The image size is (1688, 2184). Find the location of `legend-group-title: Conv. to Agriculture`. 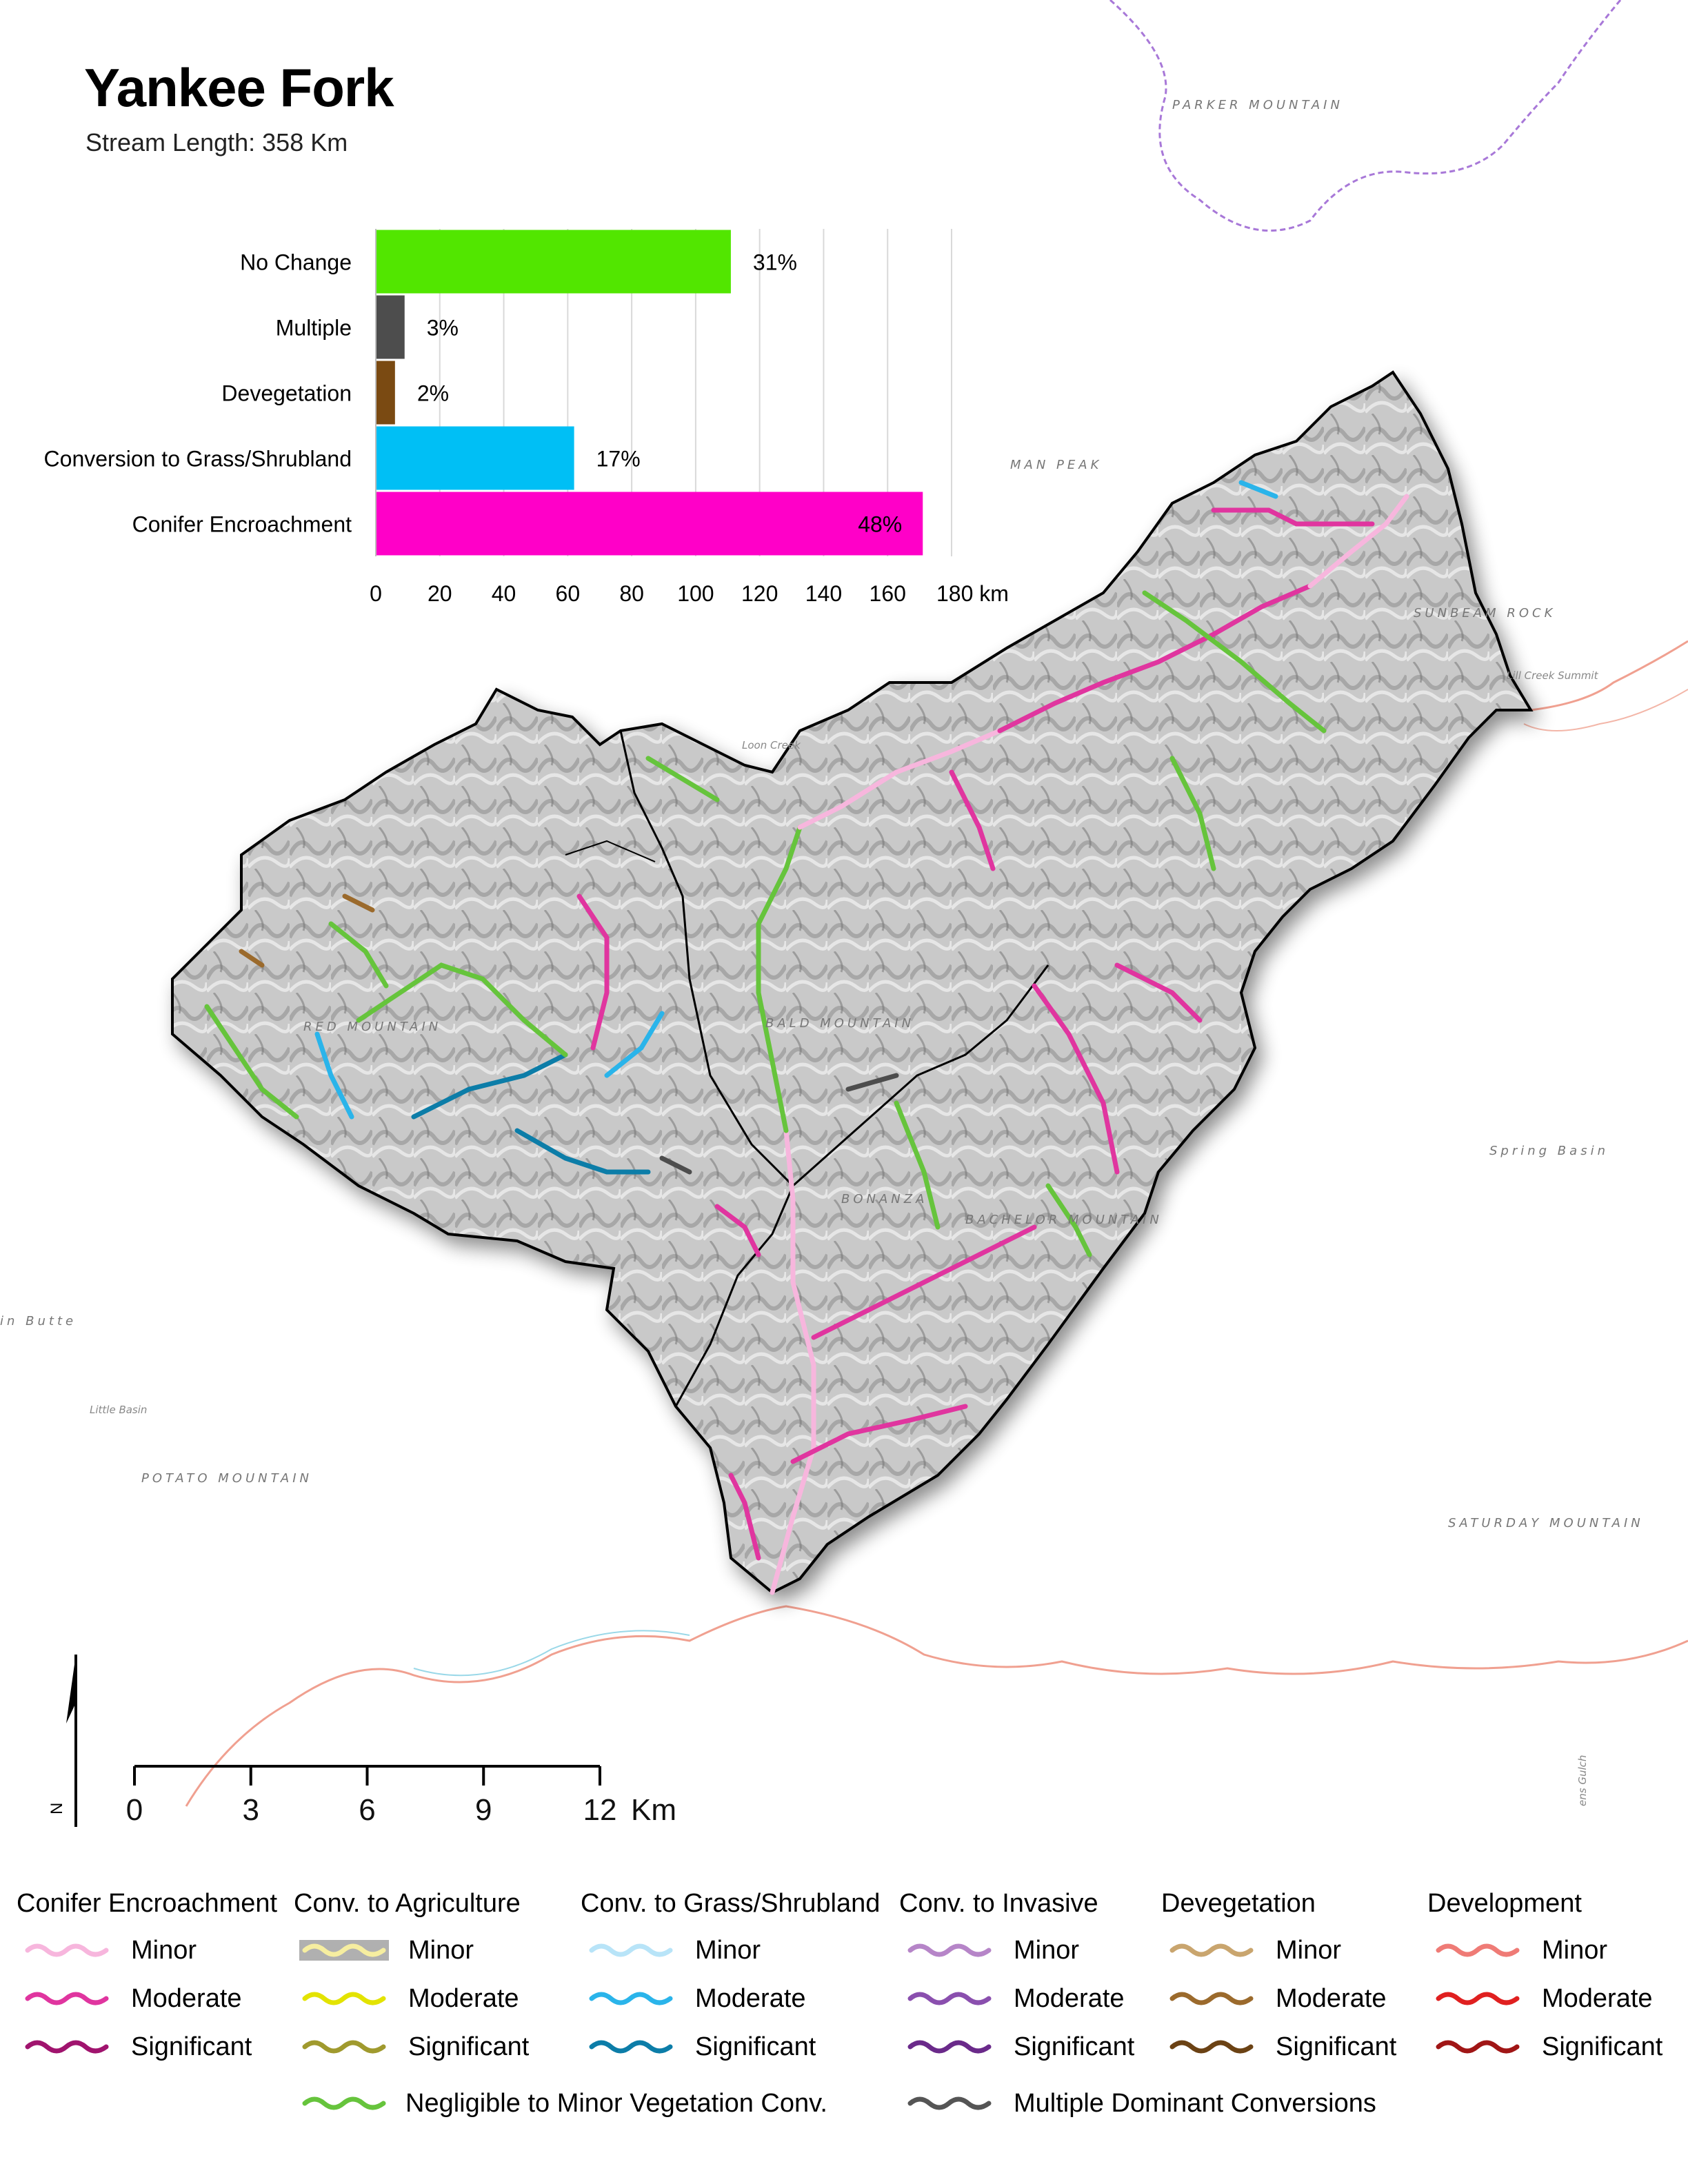

legend-group-title: Conv. to Agriculture is located at coordinates (407, 1904).